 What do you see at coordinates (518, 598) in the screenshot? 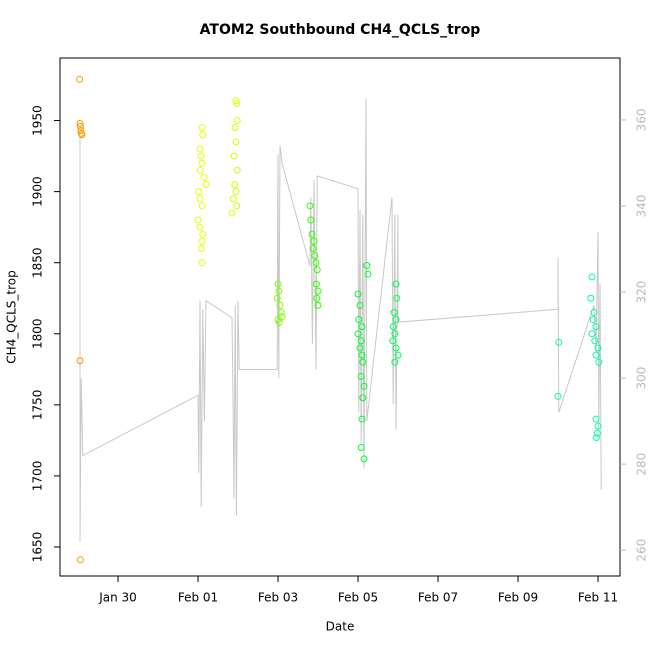
I see `x-tick-label: Feb 09` at bounding box center [518, 598].